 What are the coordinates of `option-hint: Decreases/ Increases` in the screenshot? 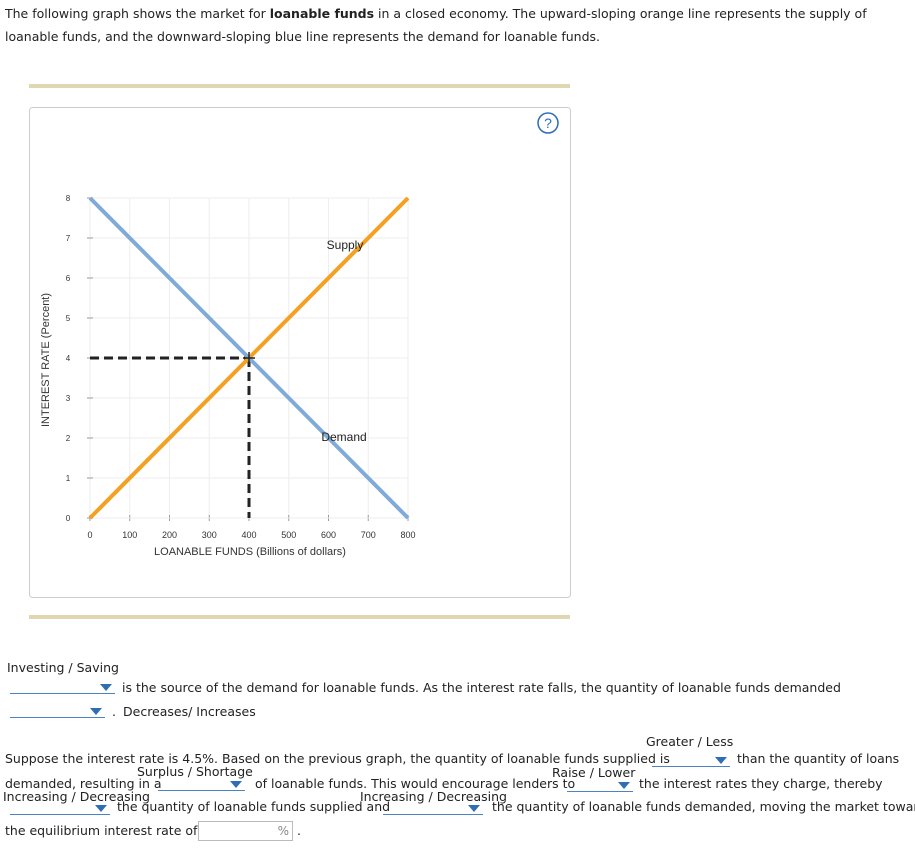 It's located at (189, 711).